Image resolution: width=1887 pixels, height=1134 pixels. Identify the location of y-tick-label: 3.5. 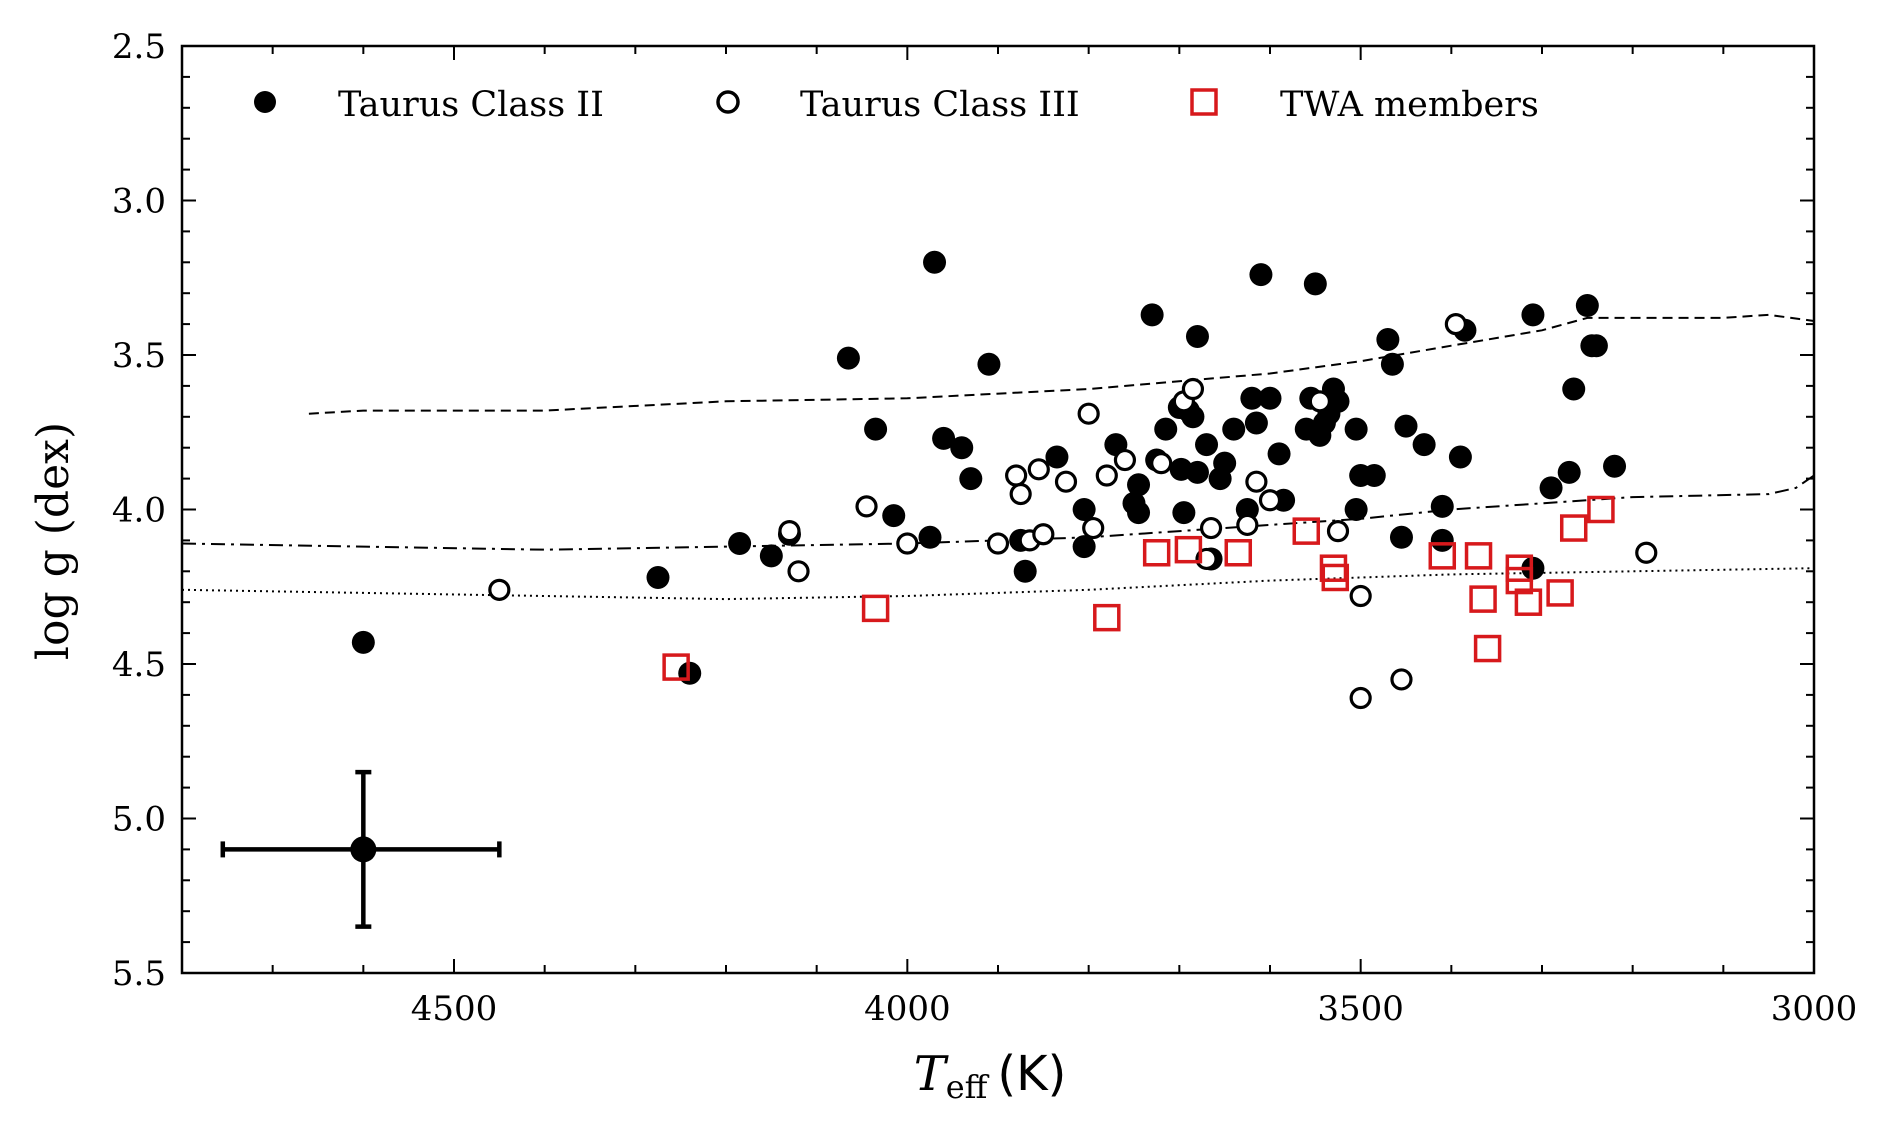
(139, 356).